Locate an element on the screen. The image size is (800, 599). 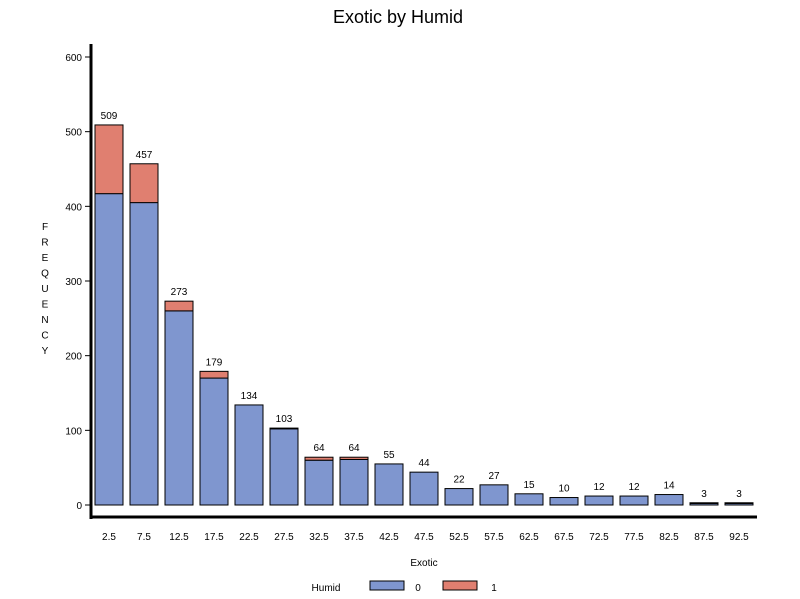
y-axis: 0 100 200 300 400 500 600 is located at coordinates (79, 281).